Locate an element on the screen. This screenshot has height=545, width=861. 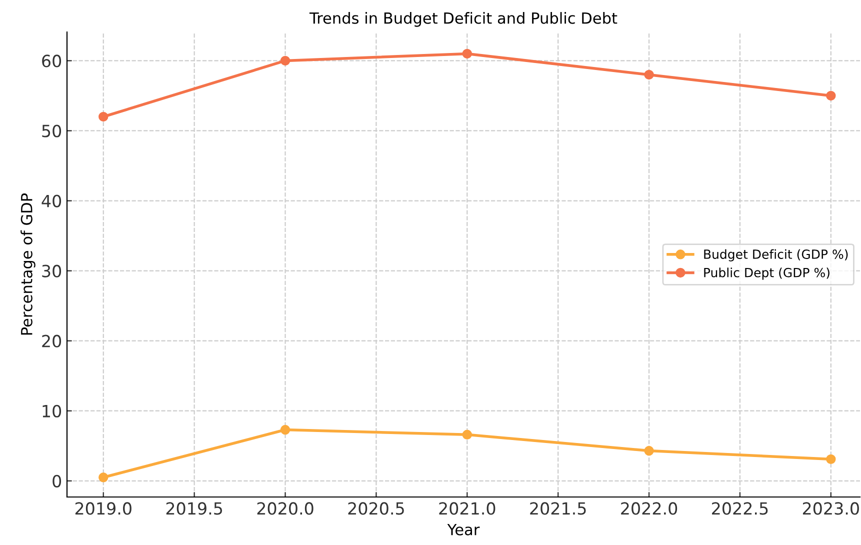
y-tick-label: 10 is located at coordinates (52, 411).